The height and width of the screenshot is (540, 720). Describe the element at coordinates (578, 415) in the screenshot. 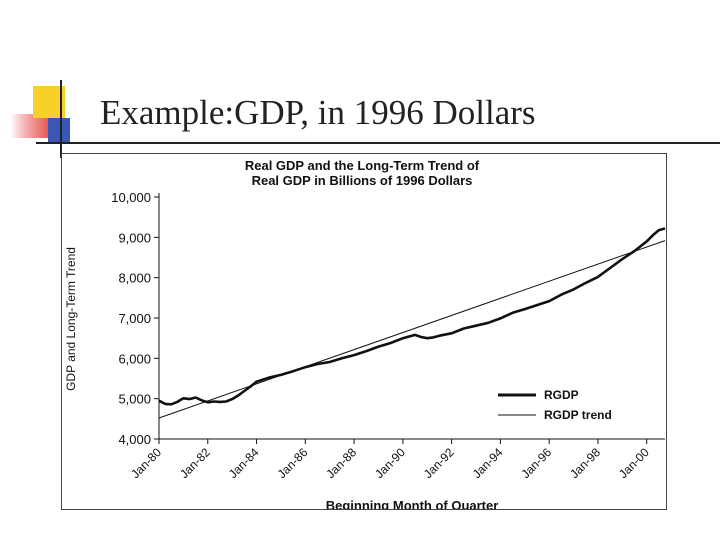

I see `legend-trend-label: RGDP trend` at that location.